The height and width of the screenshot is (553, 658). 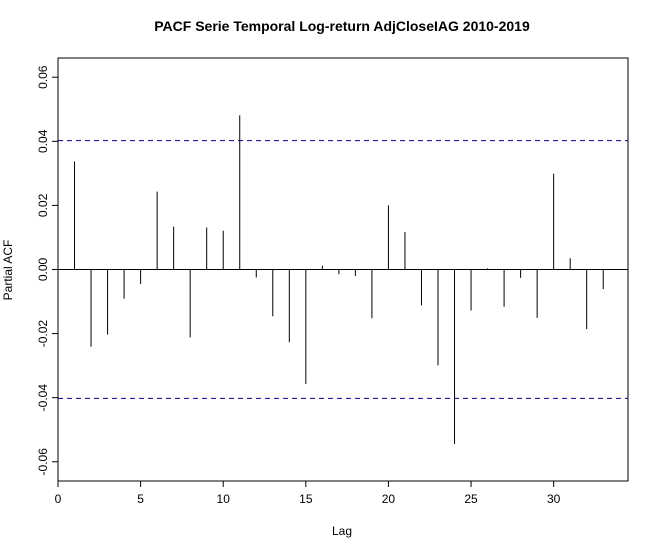 I want to click on x-tick-label: 25, so click(x=471, y=499).